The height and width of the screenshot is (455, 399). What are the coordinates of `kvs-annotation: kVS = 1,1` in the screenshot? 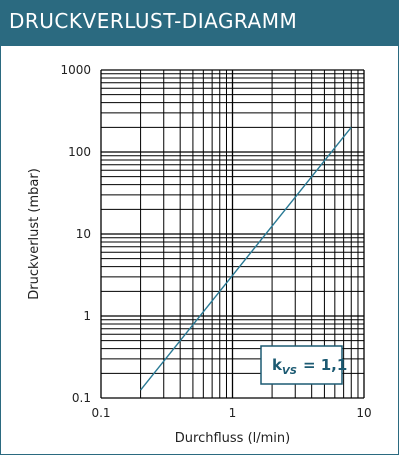 It's located at (303, 365).